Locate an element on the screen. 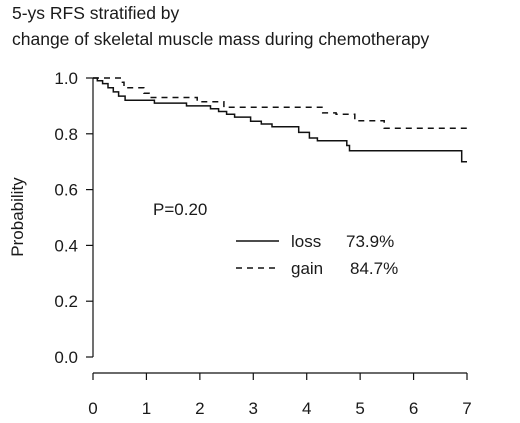 This screenshot has height=423, width=520. x-ticks: 0 1 2 3 4 5 6 7 is located at coordinates (280, 395).